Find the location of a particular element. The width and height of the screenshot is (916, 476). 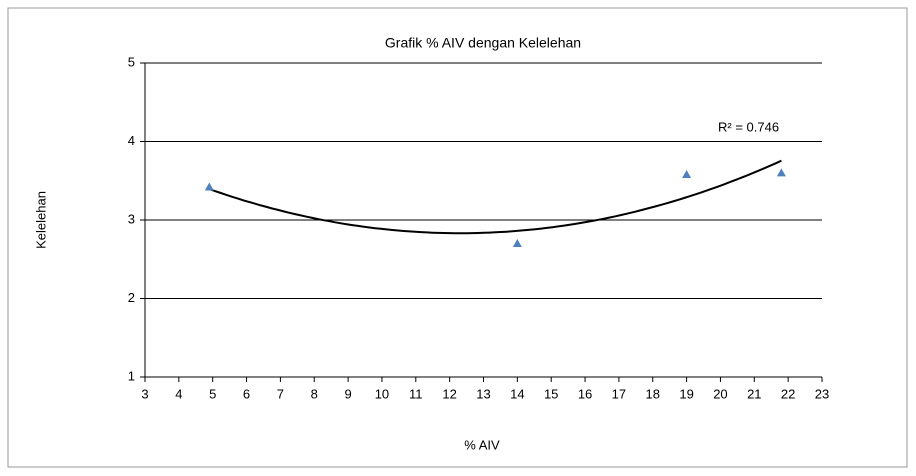

x-tick-label: 16 is located at coordinates (585, 393).